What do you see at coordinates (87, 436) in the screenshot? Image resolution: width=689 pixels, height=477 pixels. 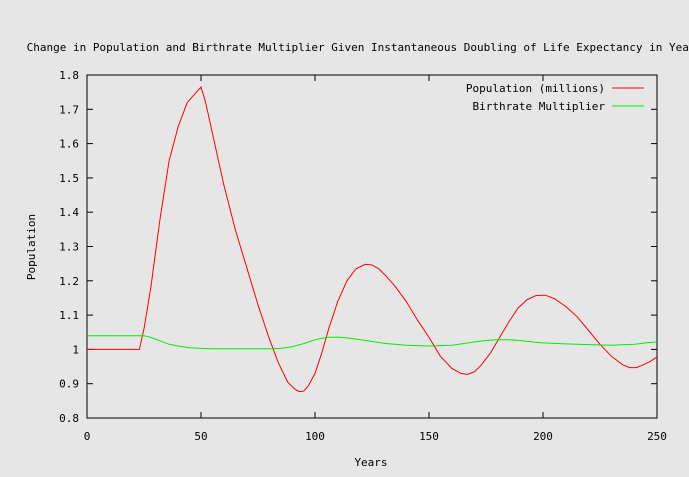 I see `x-tick-label: 0` at bounding box center [87, 436].